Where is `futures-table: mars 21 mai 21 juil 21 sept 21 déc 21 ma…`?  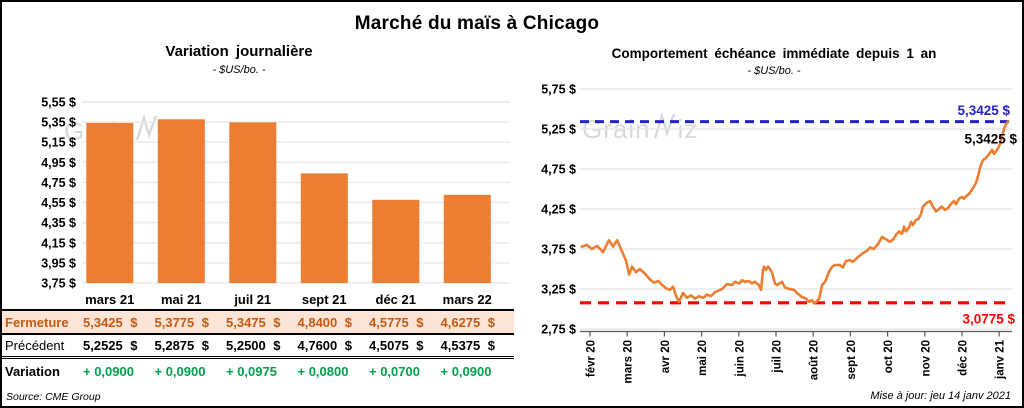
futures-table: mars 21 mai 21 juil 21 sept 21 déc 21 ma… is located at coordinates (258, 336).